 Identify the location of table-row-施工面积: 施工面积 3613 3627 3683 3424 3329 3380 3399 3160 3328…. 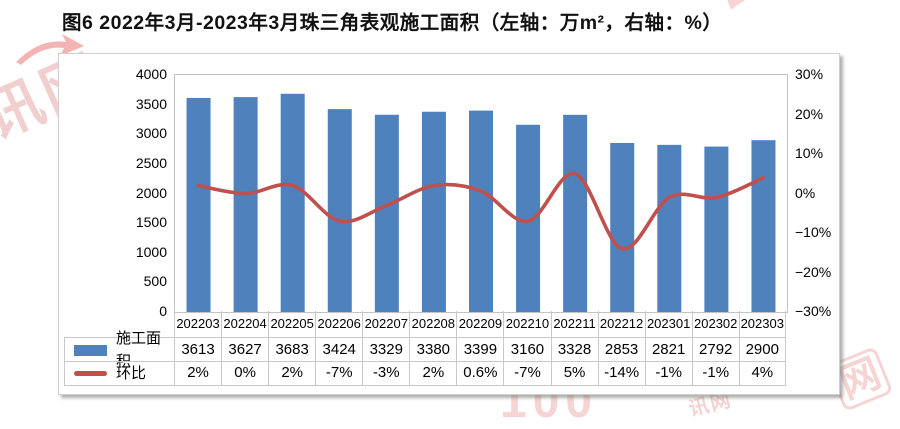
(425, 350).